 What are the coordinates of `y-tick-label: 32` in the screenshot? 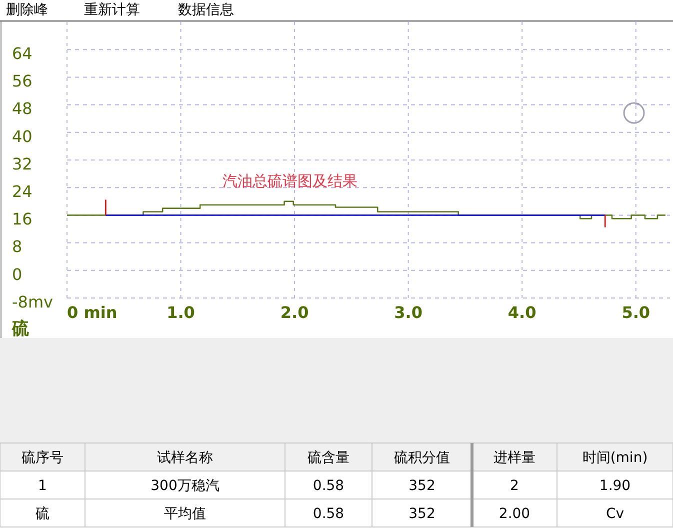 It's located at (22, 164).